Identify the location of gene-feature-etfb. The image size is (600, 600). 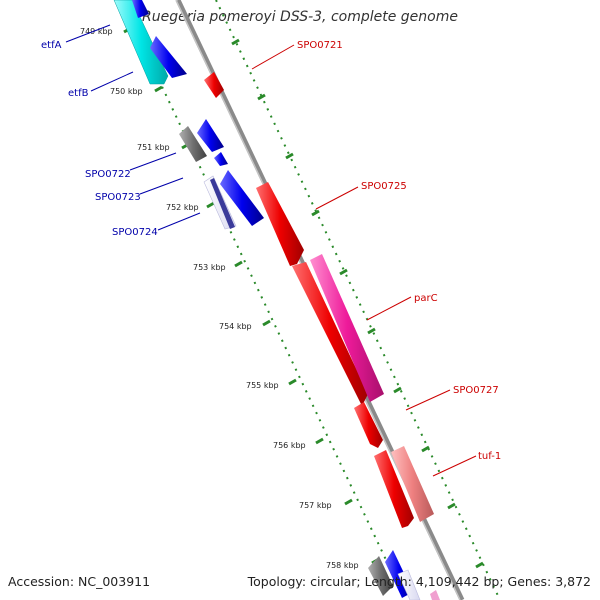
(168, 57).